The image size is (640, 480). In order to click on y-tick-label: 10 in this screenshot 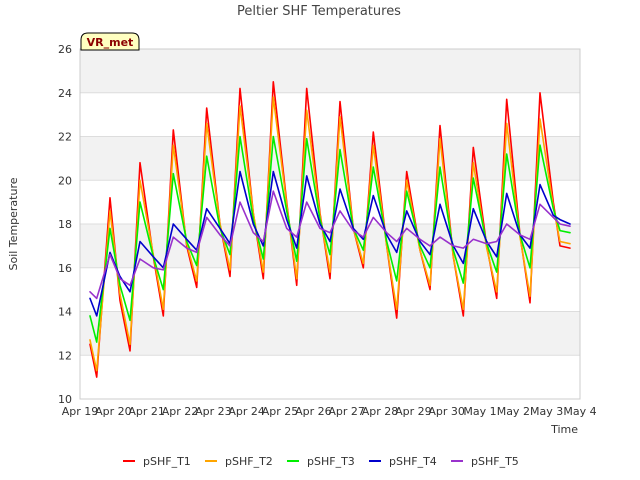, I will do `click(65, 399)`.